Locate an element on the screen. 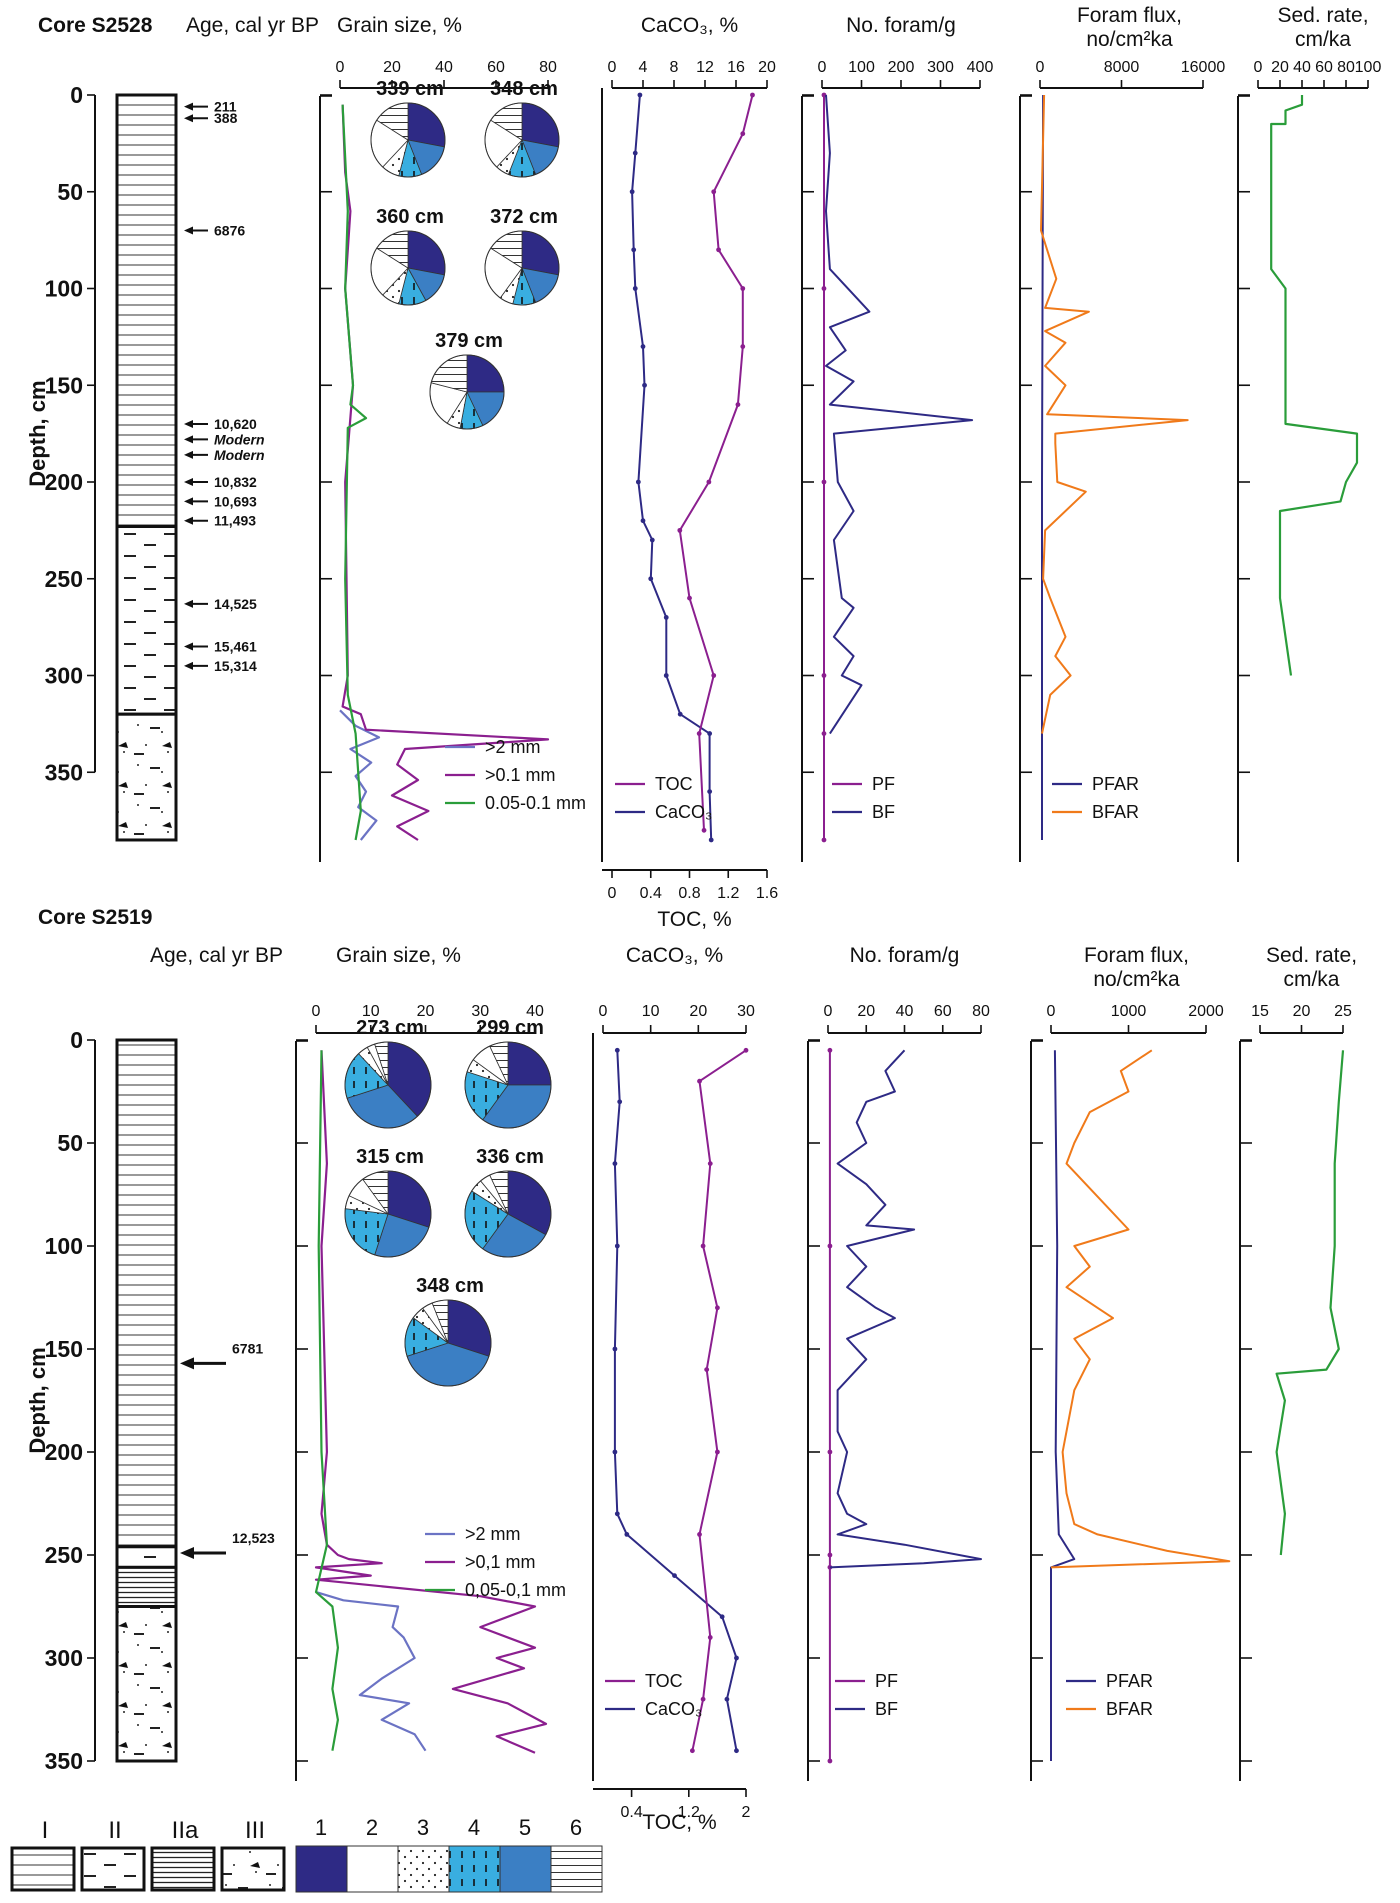 This screenshot has height=1903, width=1400. sed-tick-label: 60 is located at coordinates (1324, 67).